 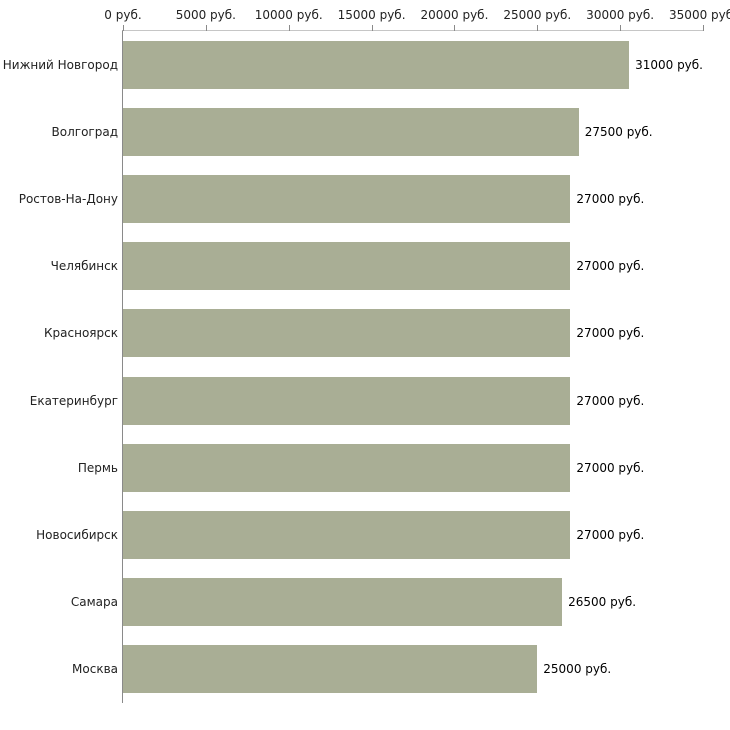 What do you see at coordinates (81, 333) in the screenshot?
I see `category-label: Красноярск` at bounding box center [81, 333].